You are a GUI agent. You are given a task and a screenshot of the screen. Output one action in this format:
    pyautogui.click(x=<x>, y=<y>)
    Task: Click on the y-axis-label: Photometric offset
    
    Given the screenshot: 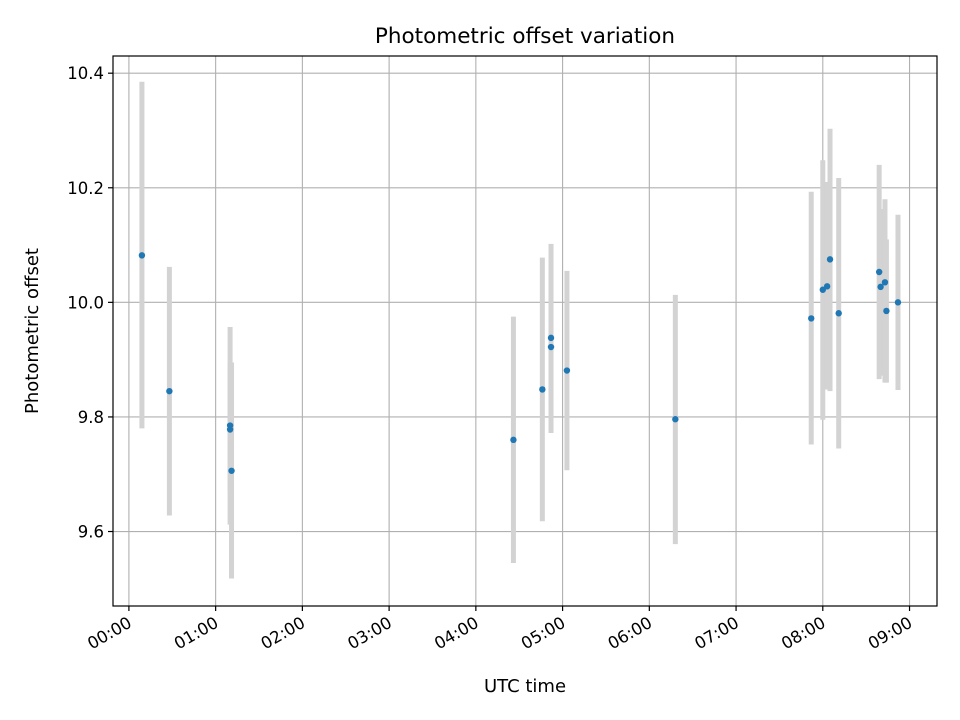 What is the action you would take?
    pyautogui.click(x=32, y=331)
    